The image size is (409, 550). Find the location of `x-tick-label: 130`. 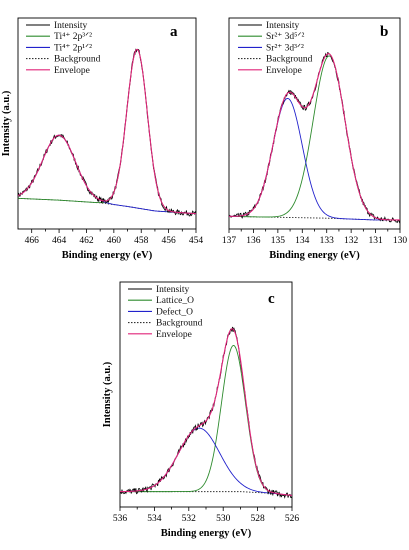

x-tick-label: 130 is located at coordinates (400, 241).